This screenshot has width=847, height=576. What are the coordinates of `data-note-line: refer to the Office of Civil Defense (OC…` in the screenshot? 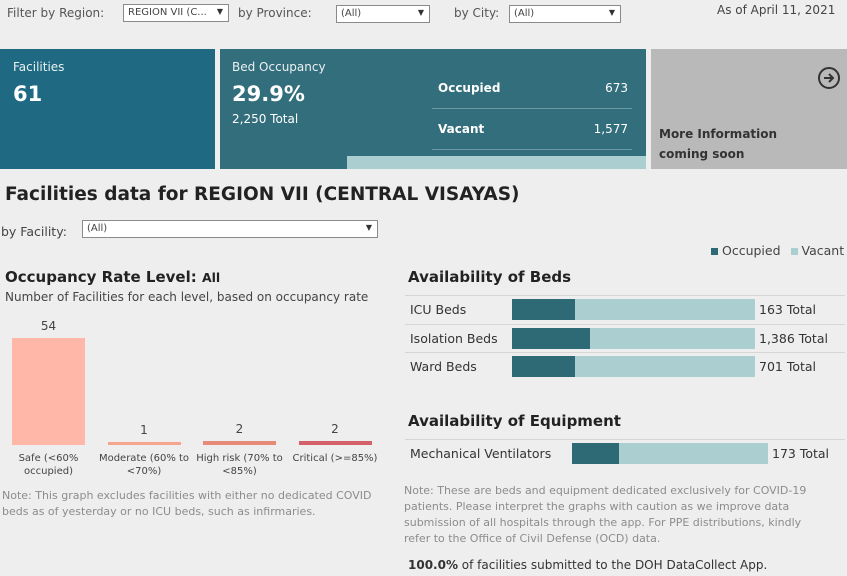 It's located at (532, 538).